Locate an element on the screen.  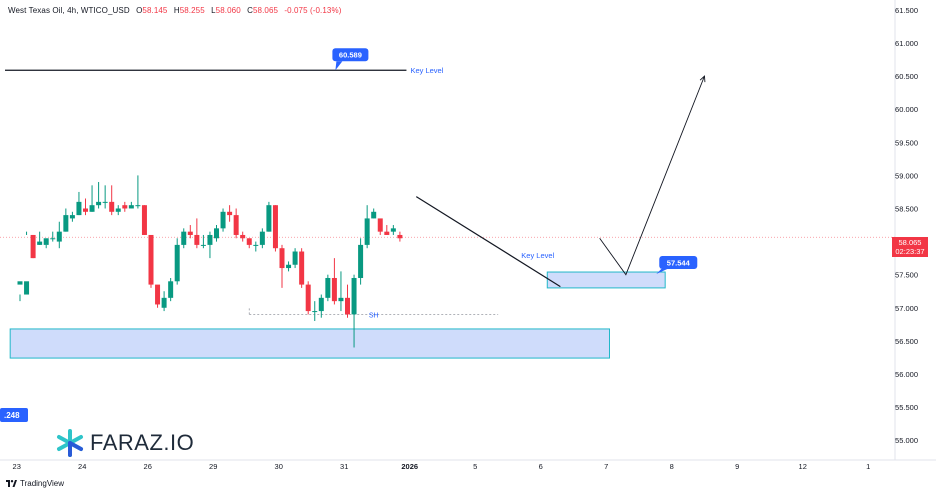
faraz-logo-text: FARAZ.IO is located at coordinates (142, 442).